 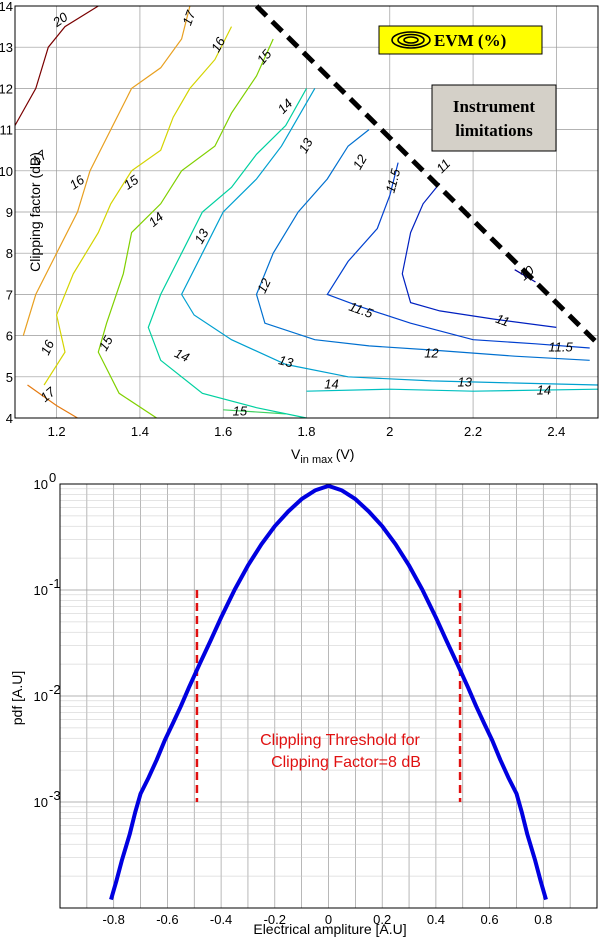 What do you see at coordinates (55, 583) in the screenshot?
I see `y-tick-exponent: -1` at bounding box center [55, 583].